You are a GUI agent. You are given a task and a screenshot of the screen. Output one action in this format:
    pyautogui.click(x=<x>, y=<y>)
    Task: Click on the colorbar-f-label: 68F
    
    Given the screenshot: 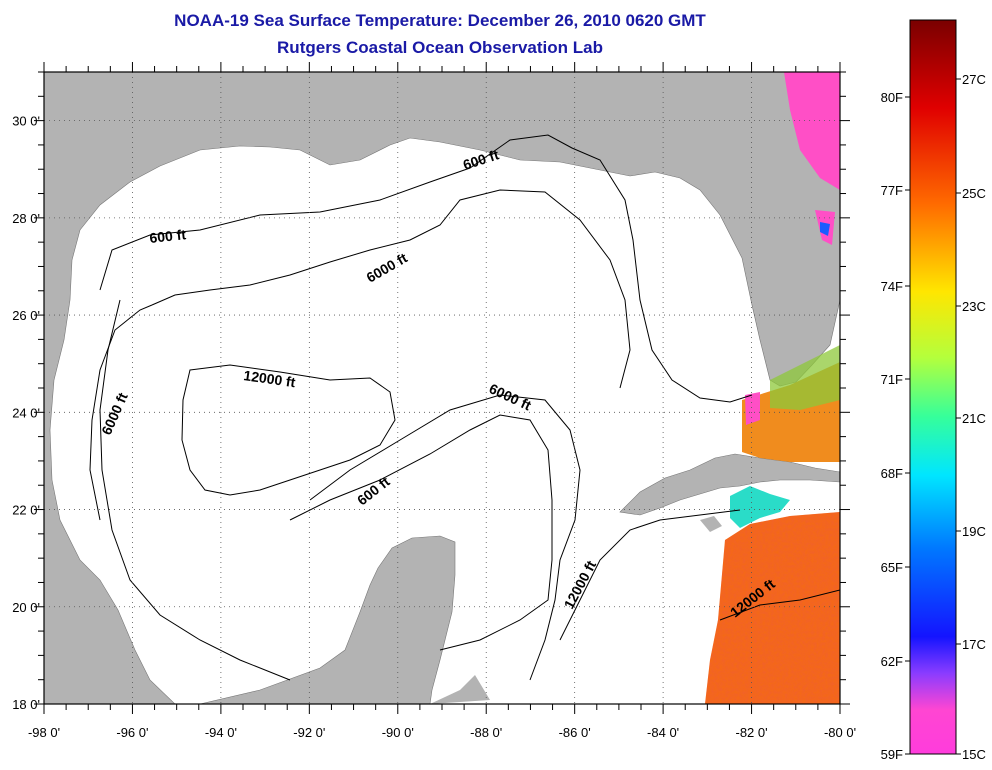 What is the action you would take?
    pyautogui.click(x=892, y=473)
    